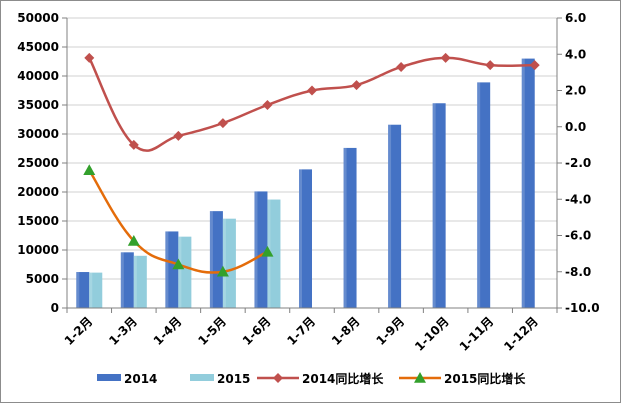 This screenshot has height=403, width=621. Describe the element at coordinates (390, 331) in the screenshot. I see `x-axis-tick-label: 1-9月` at that location.